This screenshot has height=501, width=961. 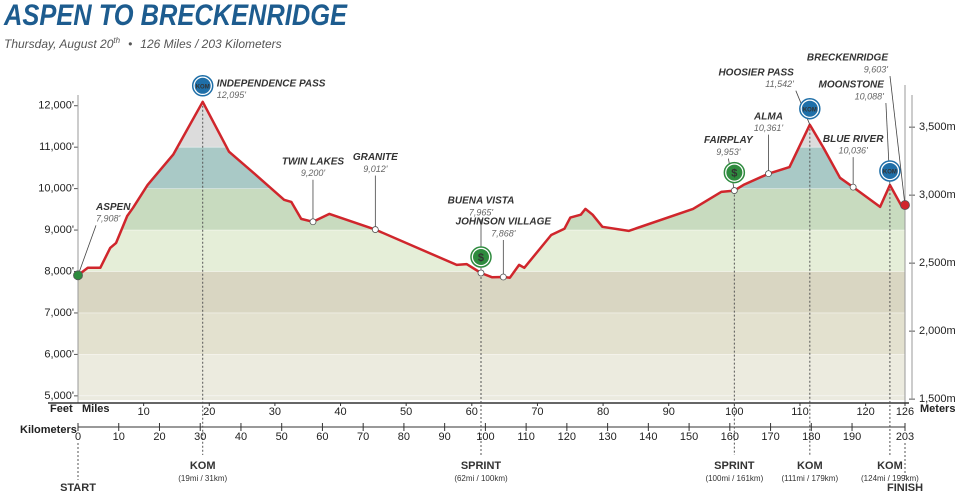 What do you see at coordinates (340, 412) in the screenshot?
I see `x-tick-label: 40` at bounding box center [340, 412].